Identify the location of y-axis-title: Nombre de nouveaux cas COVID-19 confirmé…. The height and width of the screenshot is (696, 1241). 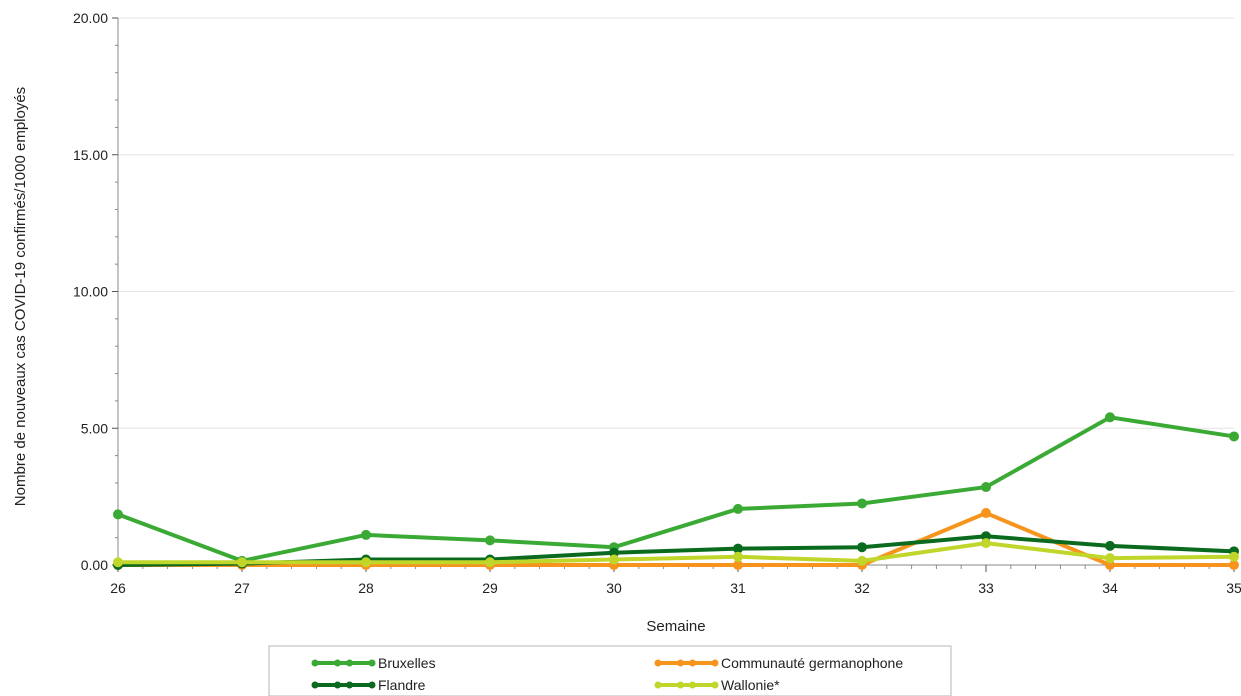
(20, 296).